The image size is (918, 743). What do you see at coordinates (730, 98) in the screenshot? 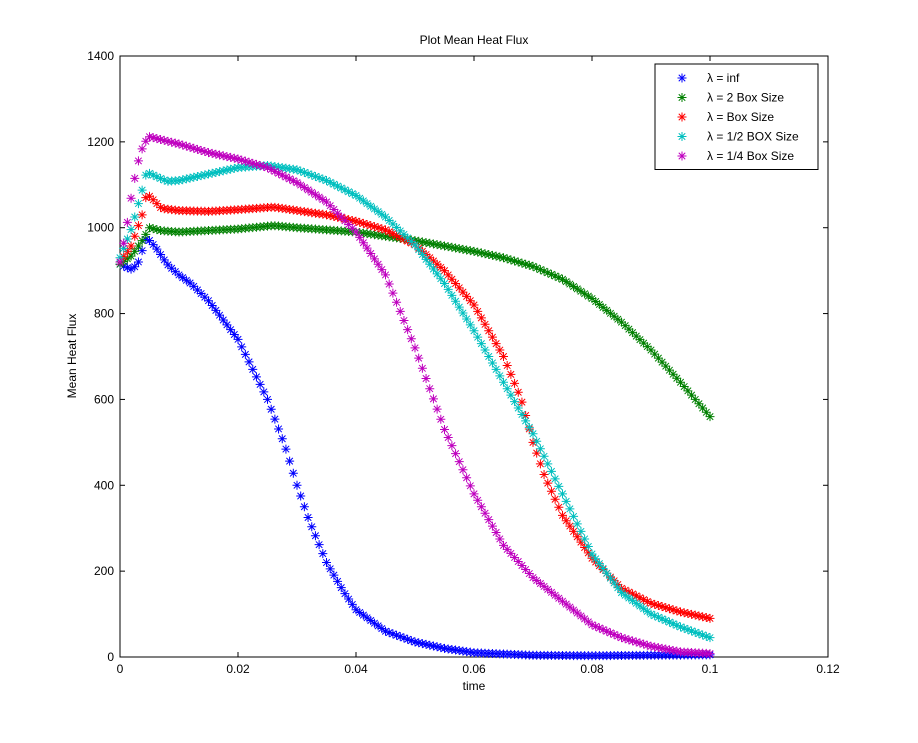
I see `legend-item: λ = 2 Box Size` at bounding box center [730, 98].